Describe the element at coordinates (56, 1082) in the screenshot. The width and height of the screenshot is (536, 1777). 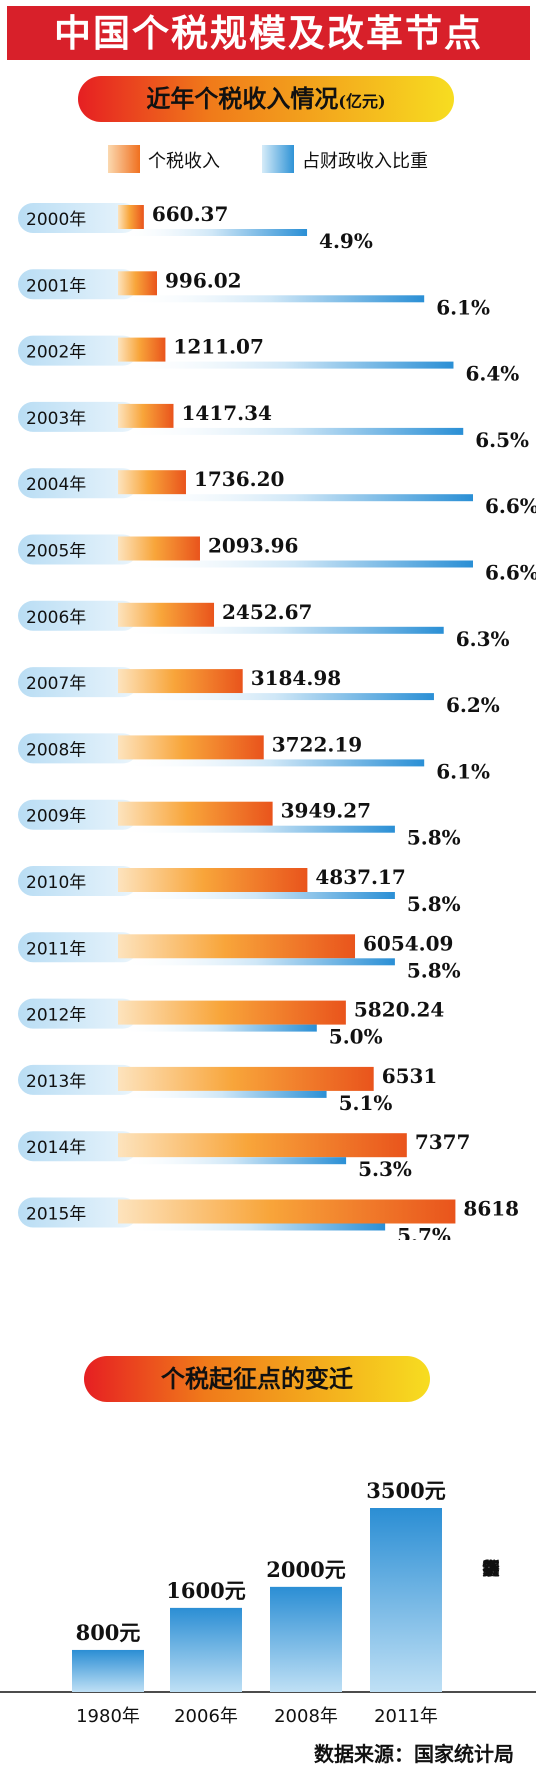
I see `year-label: 2013年` at that location.